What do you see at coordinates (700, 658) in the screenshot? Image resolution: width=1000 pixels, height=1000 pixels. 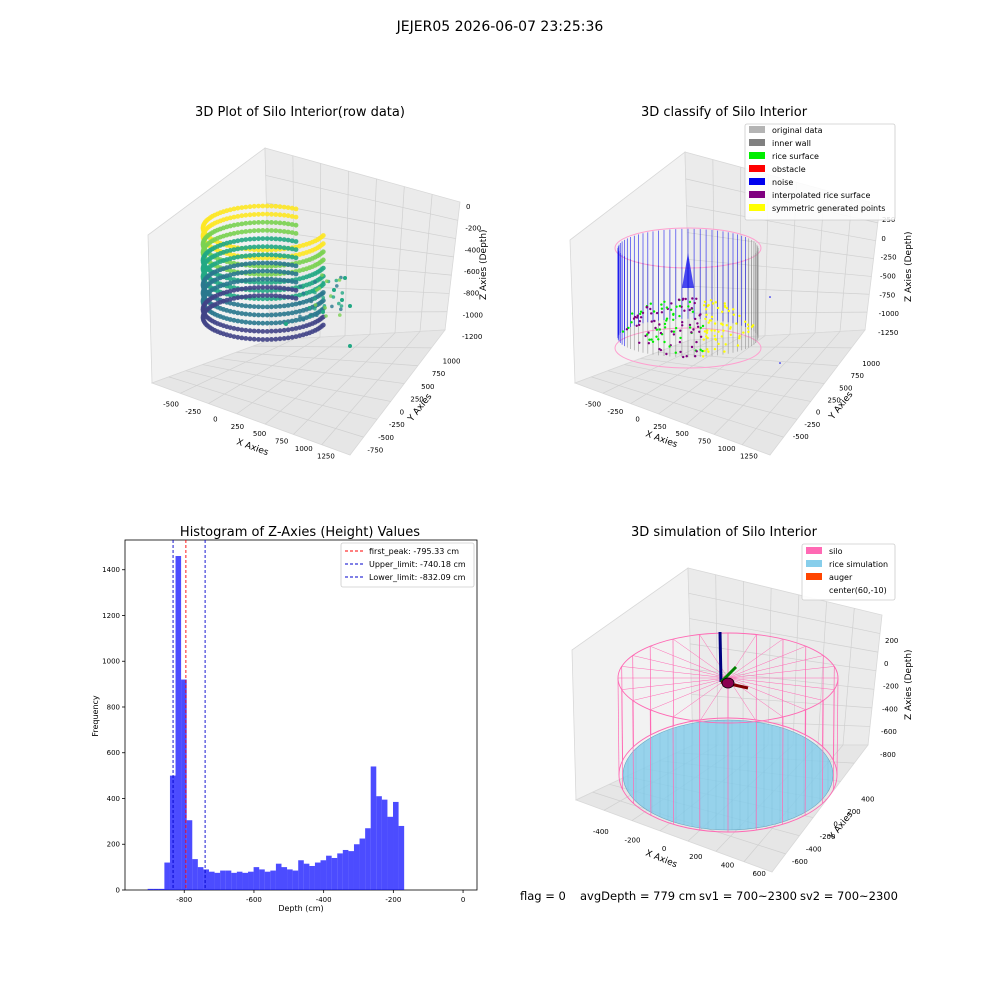 I see `silo-roof-line` at bounding box center [700, 658].